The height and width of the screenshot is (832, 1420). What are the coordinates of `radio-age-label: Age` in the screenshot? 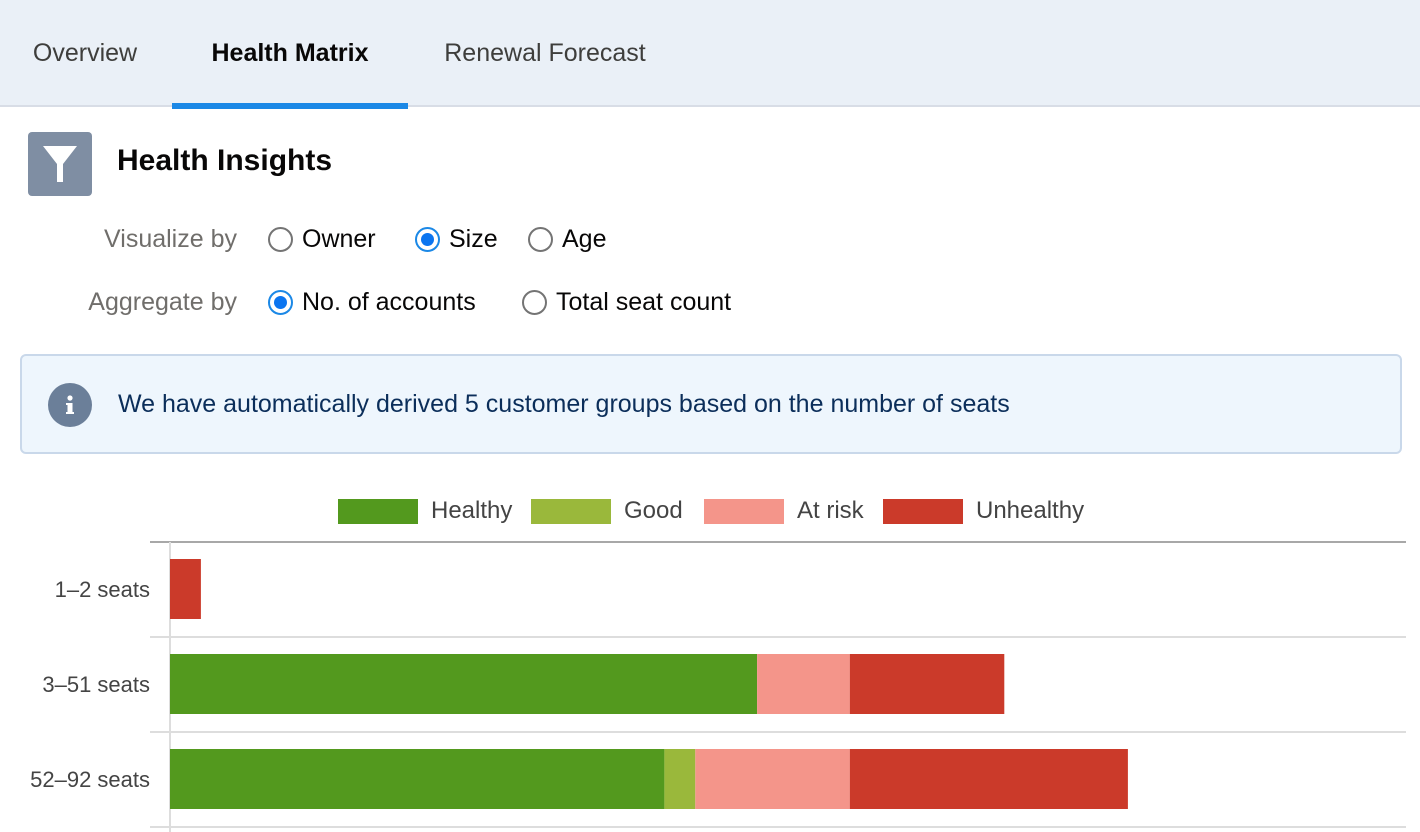 It's located at (584, 239).